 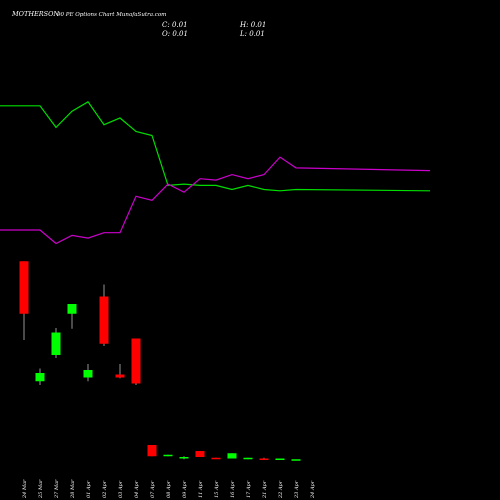 I want to click on x-tick-label: 27 Mar, so click(x=57, y=489).